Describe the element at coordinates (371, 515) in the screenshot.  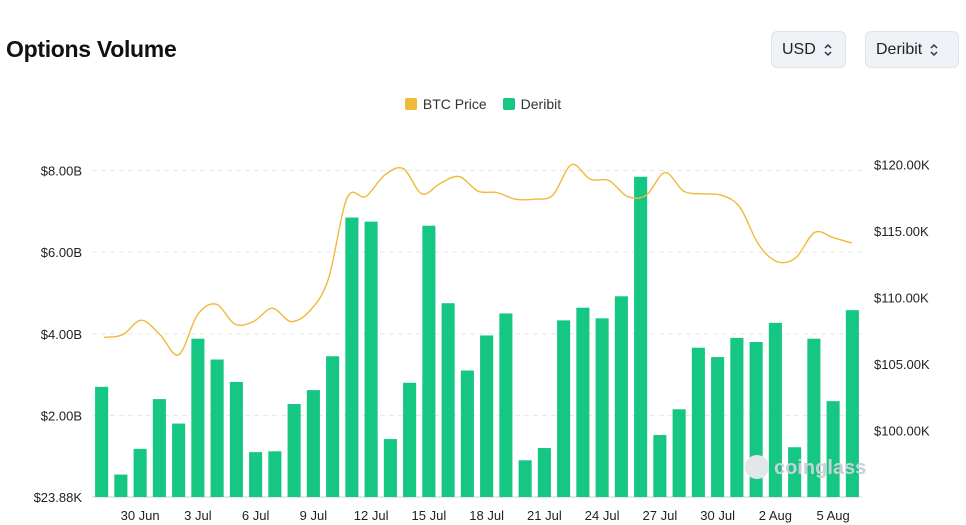
I see `x-tick-label: 12 Jul` at that location.